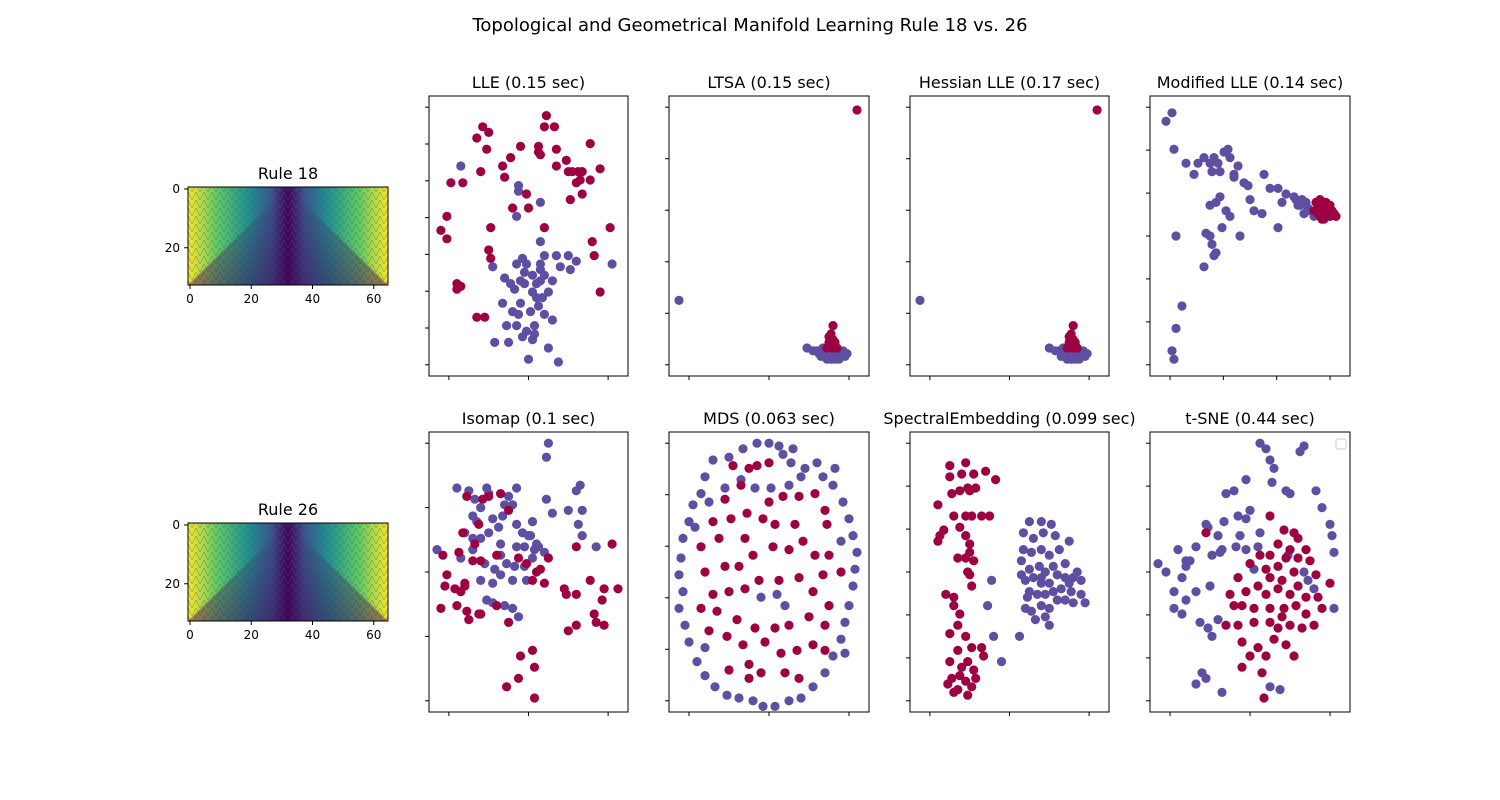  Describe the element at coordinates (190, 299) in the screenshot. I see `x-tick-label: 0` at that location.